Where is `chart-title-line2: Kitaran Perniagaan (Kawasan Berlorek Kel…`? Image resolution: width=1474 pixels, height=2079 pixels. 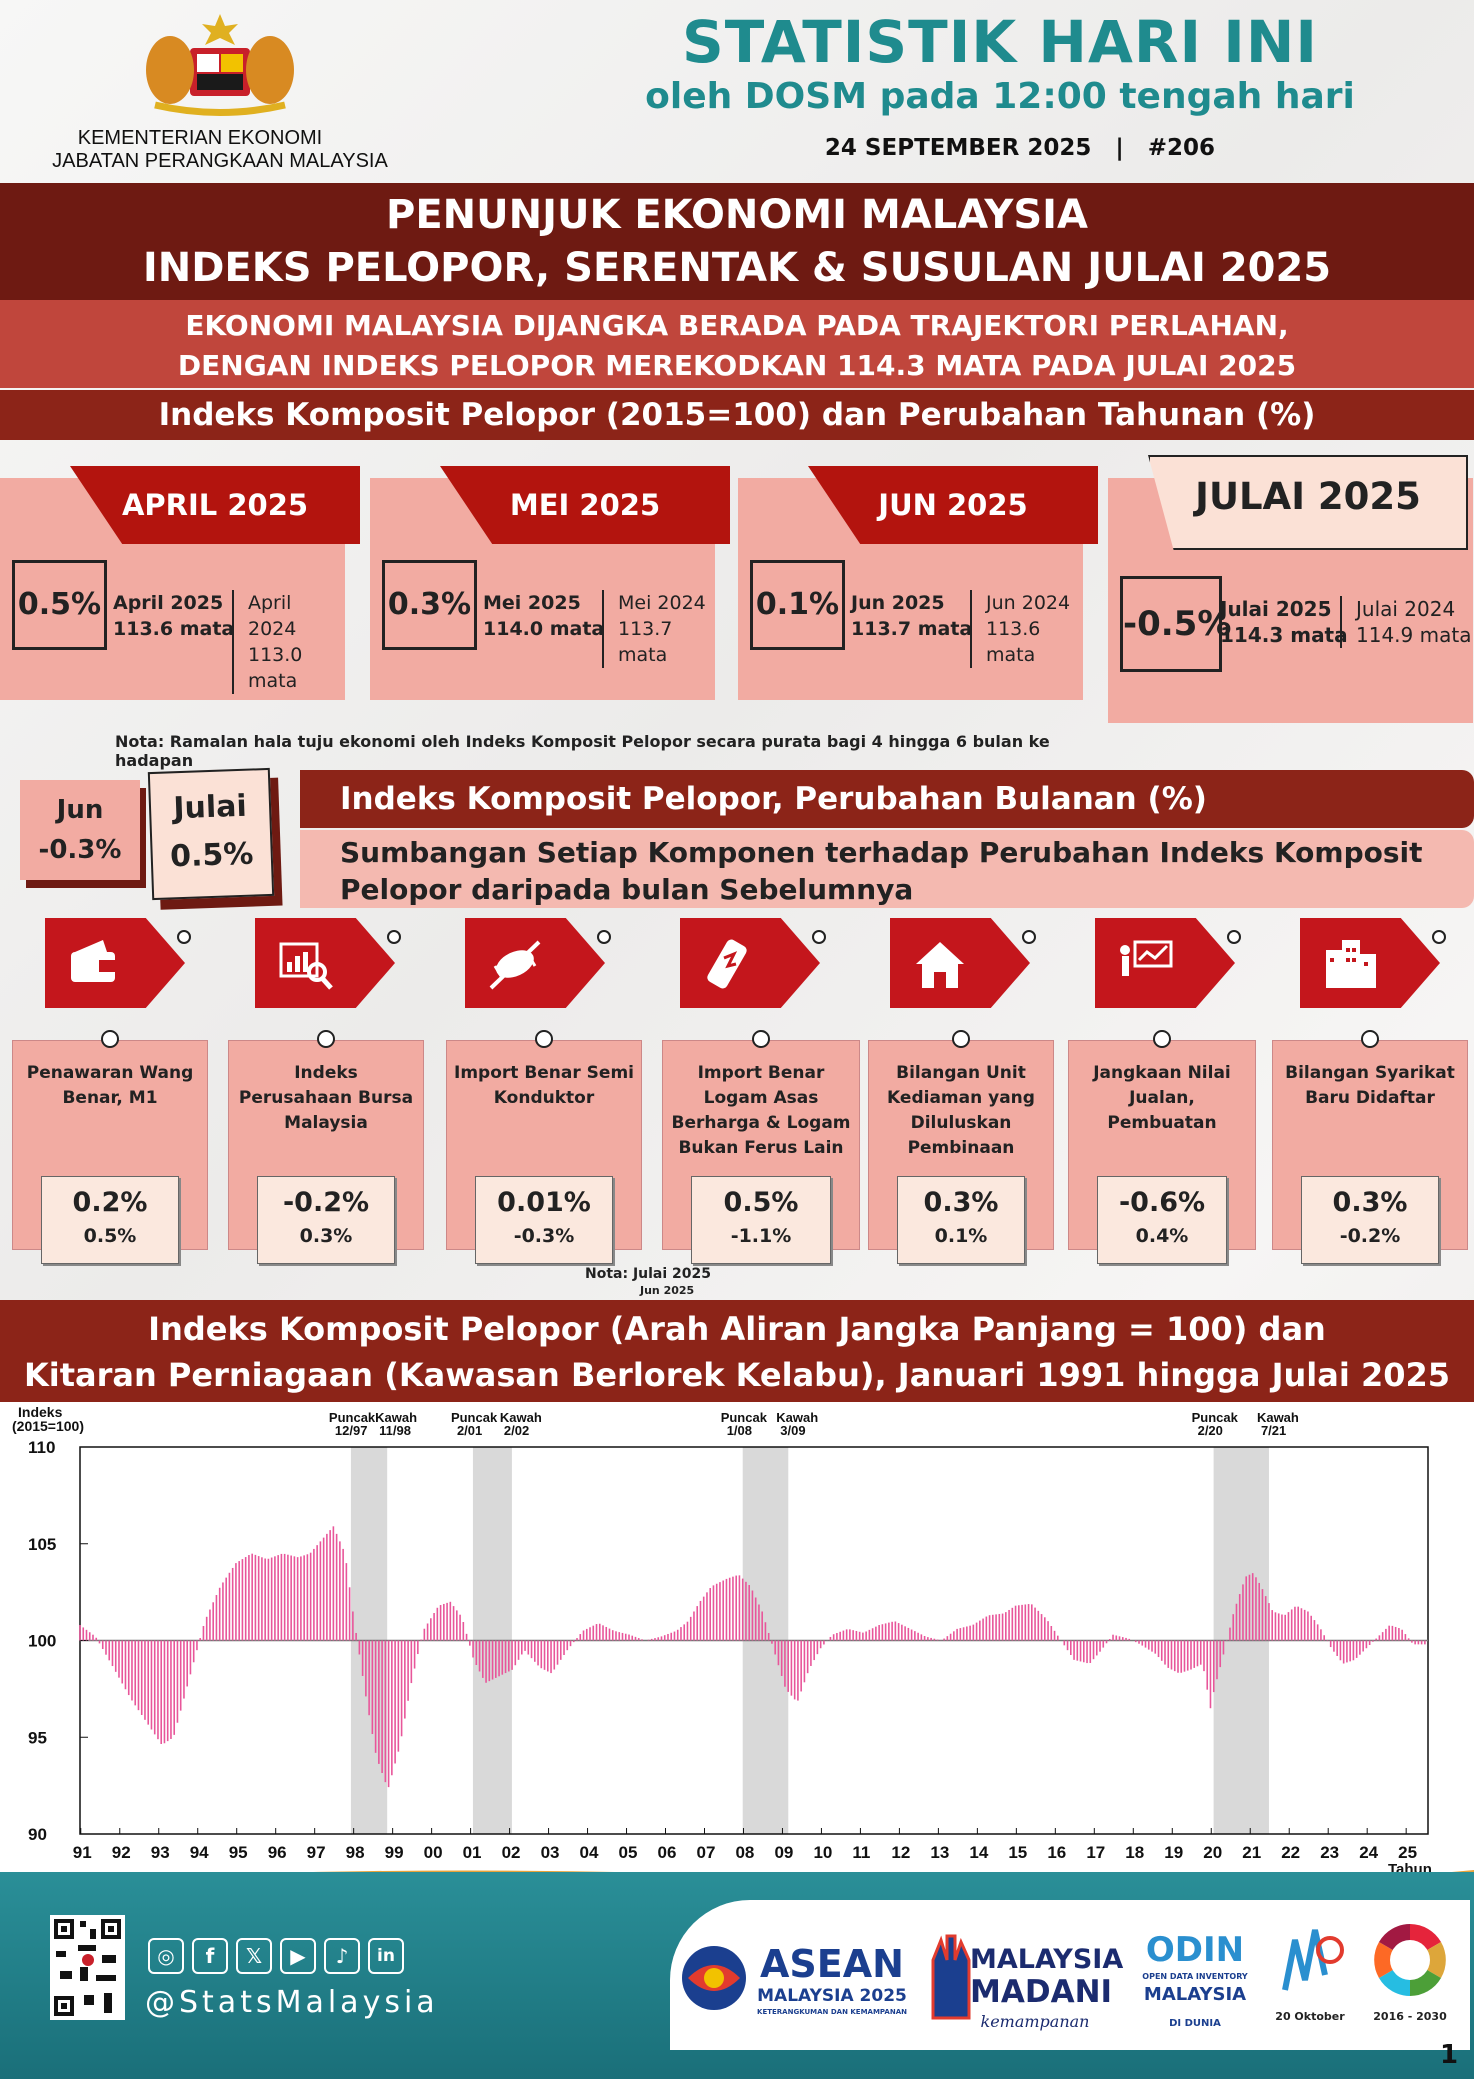
chart-title-line2: Kitaran Perniagaan (Kawasan Berlorek Kel… is located at coordinates (737, 1375).